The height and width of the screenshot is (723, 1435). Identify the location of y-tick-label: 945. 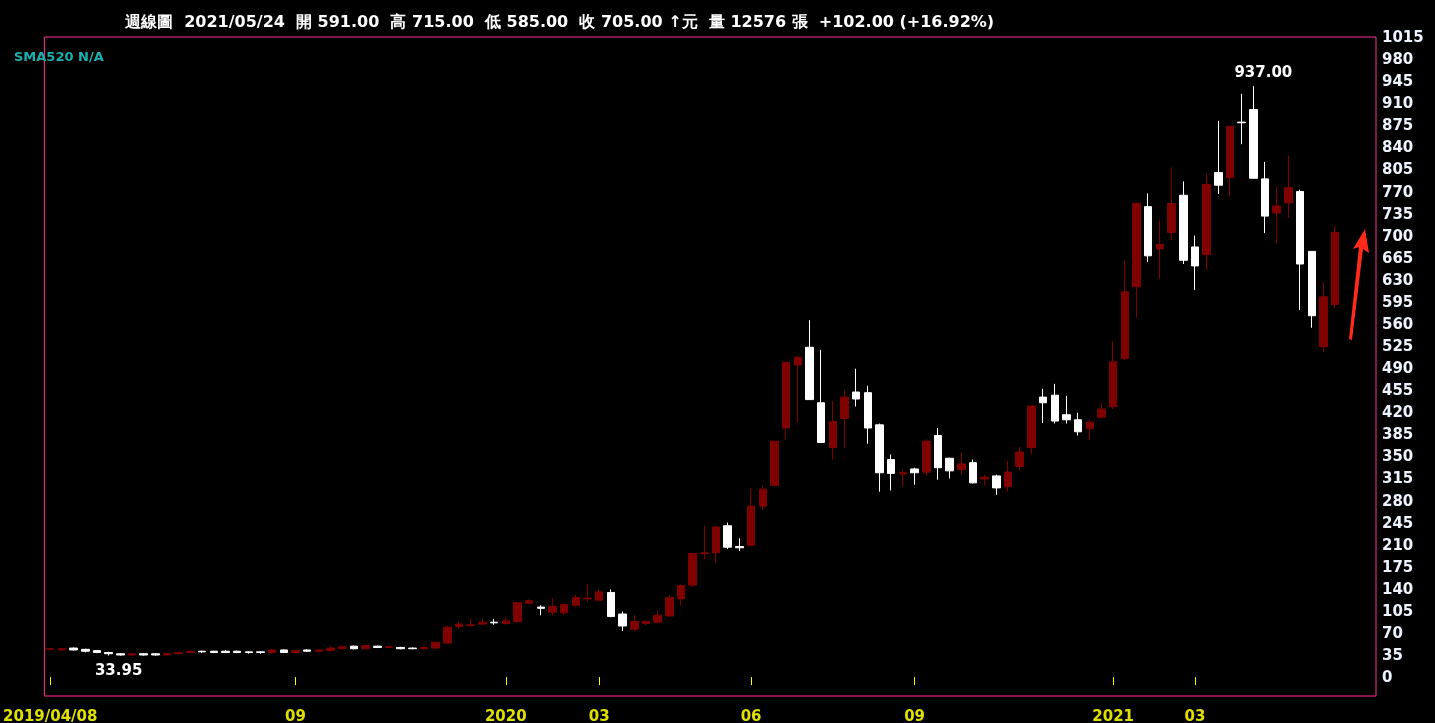
(1398, 81).